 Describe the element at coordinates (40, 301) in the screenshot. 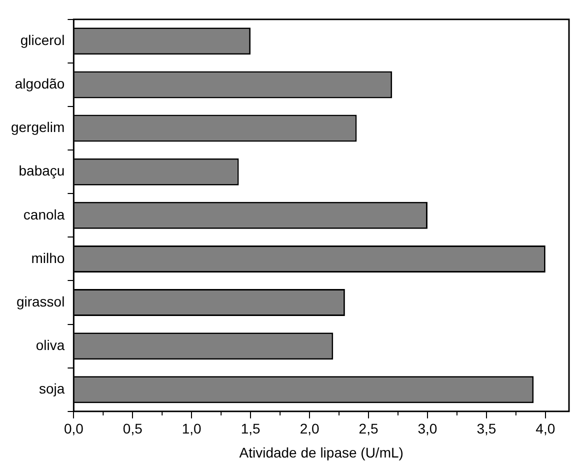

I see `y-tick-label: girassol` at that location.